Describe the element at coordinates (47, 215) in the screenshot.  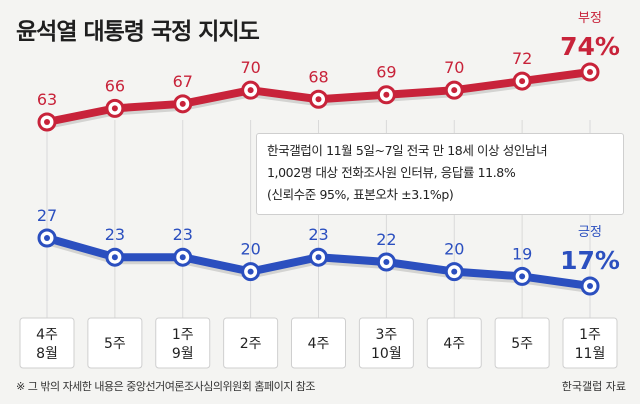
I see `data-label: 27` at that location.